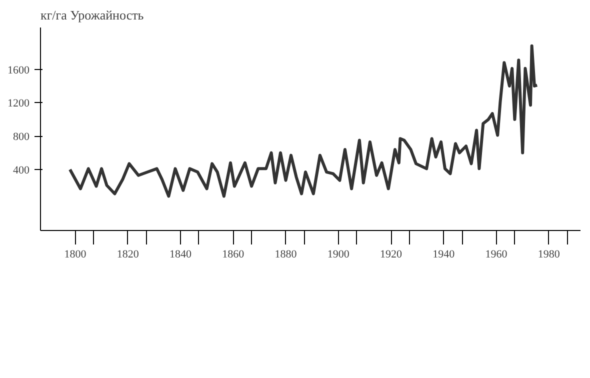 The height and width of the screenshot is (378, 590). I want to click on x-tick-label: 1820, so click(128, 254).